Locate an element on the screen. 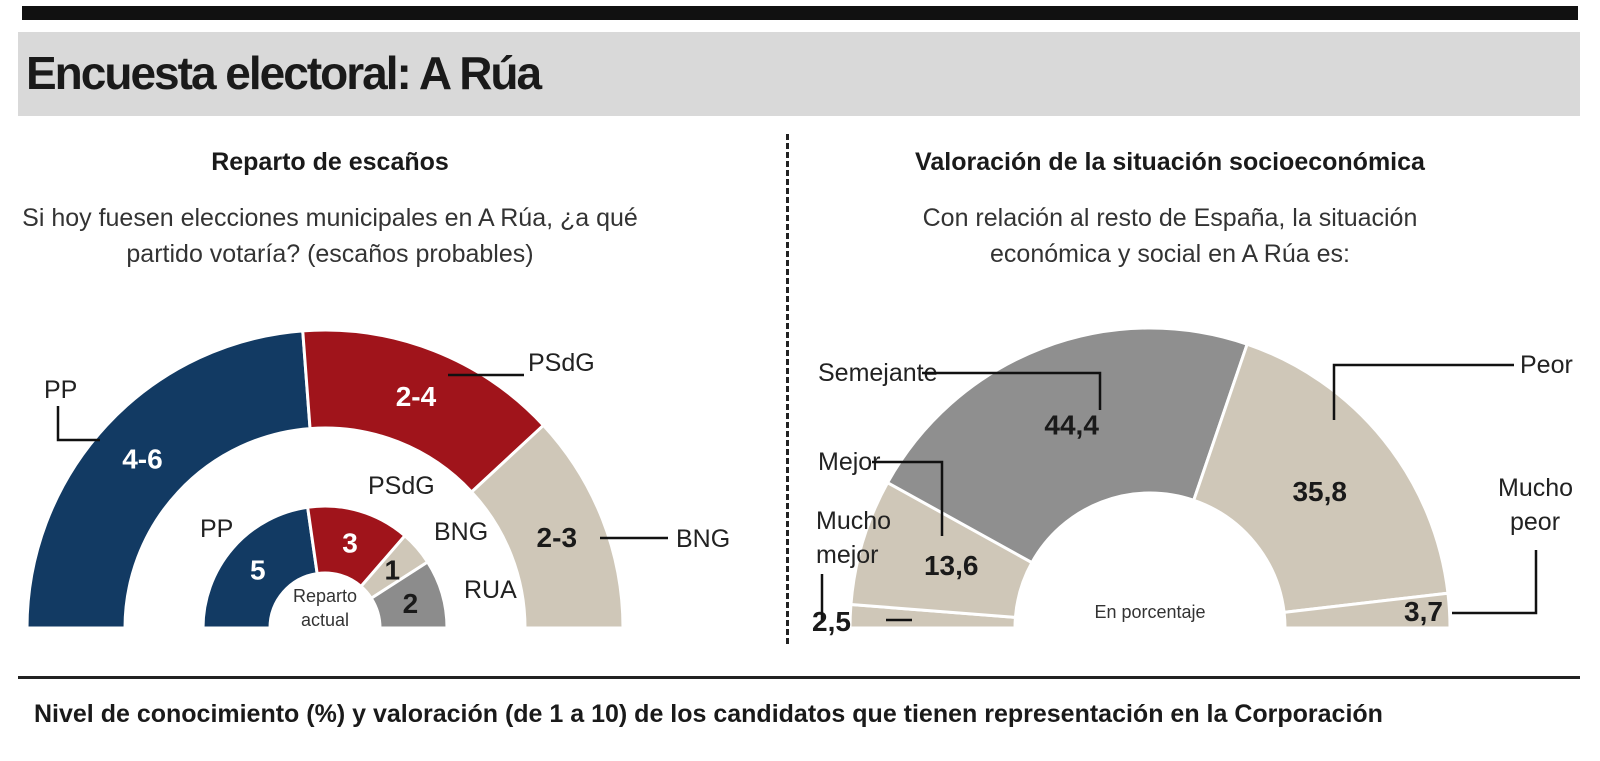 The height and width of the screenshot is (761, 1600). socio-legend-mucho-peor-line2: peor is located at coordinates (1535, 522).